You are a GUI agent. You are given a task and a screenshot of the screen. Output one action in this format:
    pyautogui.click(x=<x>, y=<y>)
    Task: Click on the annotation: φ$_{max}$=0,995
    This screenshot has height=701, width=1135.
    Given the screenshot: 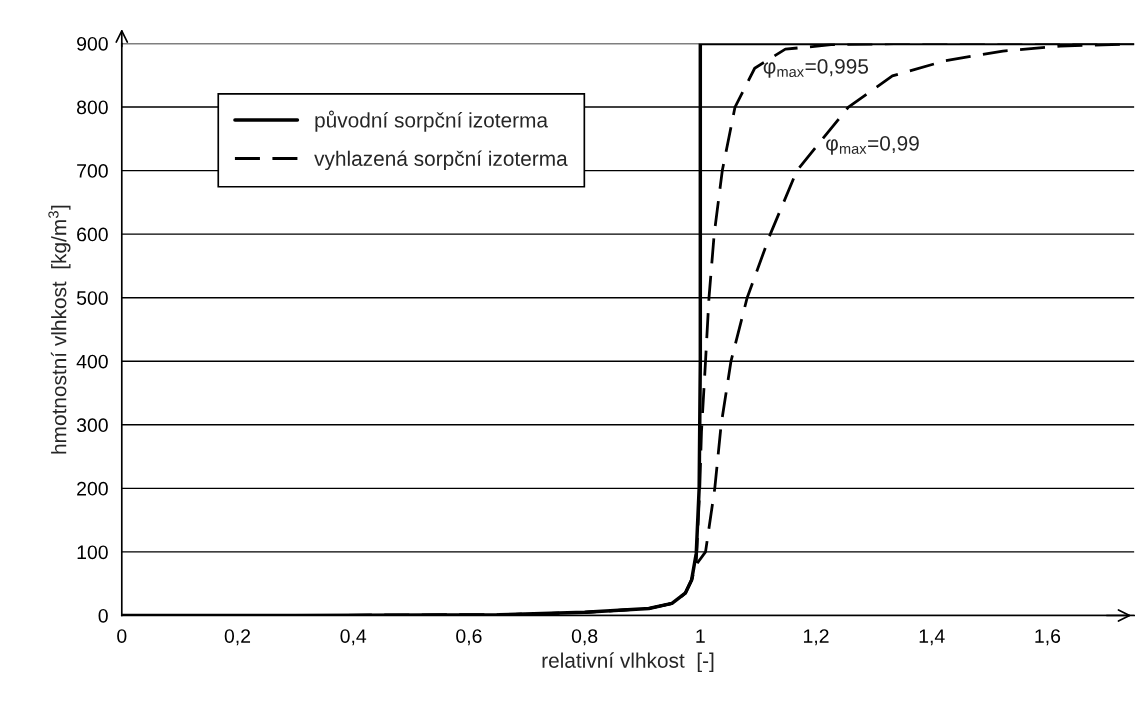 What is the action you would take?
    pyautogui.click(x=816, y=68)
    